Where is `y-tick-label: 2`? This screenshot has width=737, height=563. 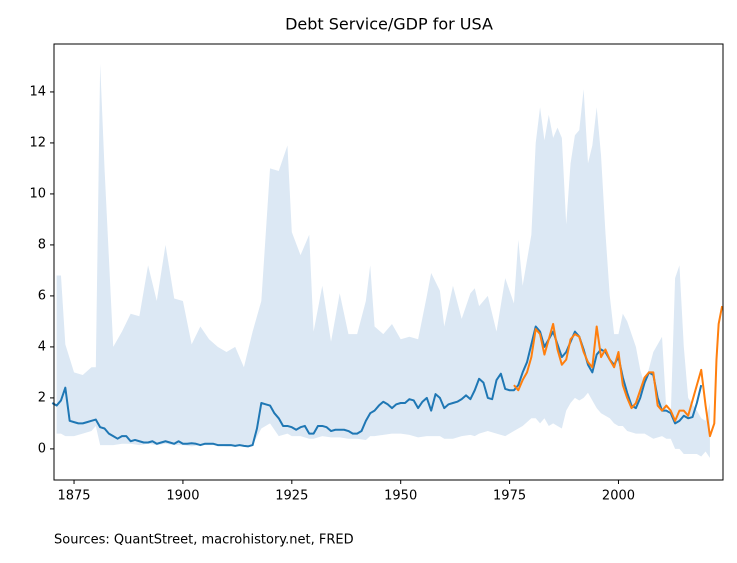 y-tick-label: 2 is located at coordinates (42, 397).